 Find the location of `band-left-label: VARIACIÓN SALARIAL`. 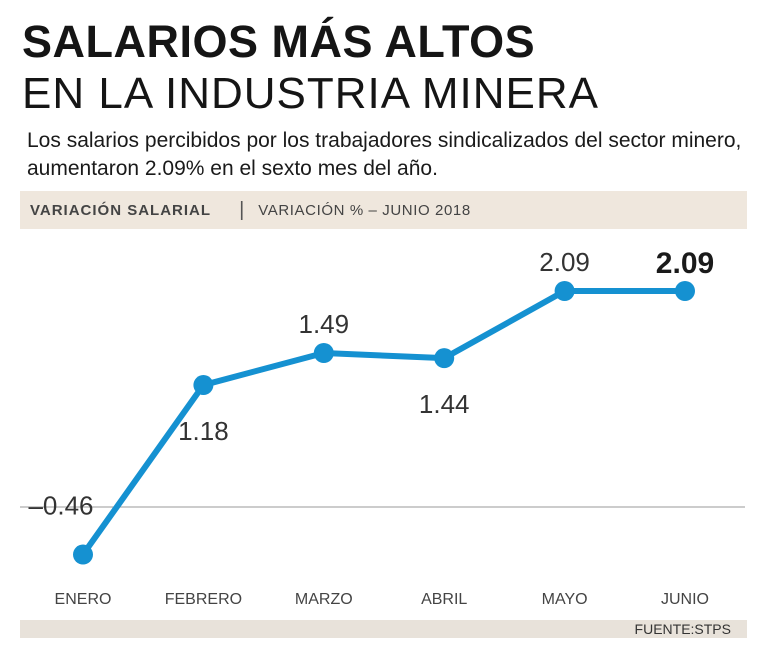

band-left-label: VARIACIÓN SALARIAL is located at coordinates (121, 210).